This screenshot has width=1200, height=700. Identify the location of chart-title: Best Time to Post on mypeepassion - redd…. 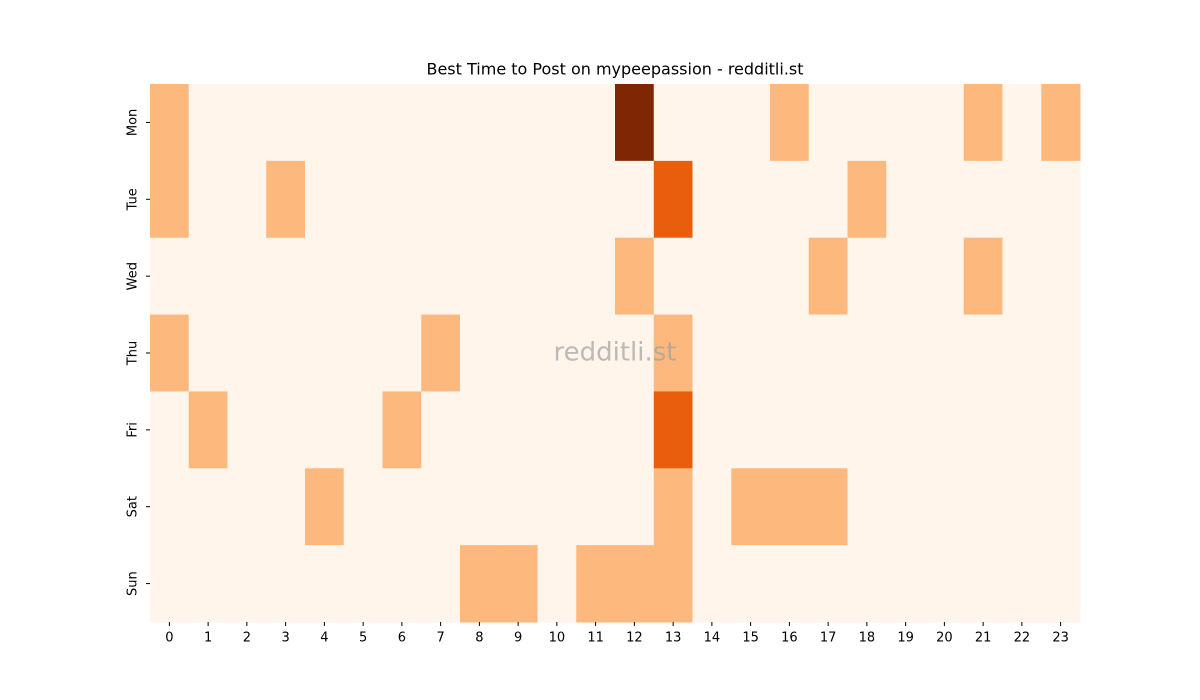
(614, 69).